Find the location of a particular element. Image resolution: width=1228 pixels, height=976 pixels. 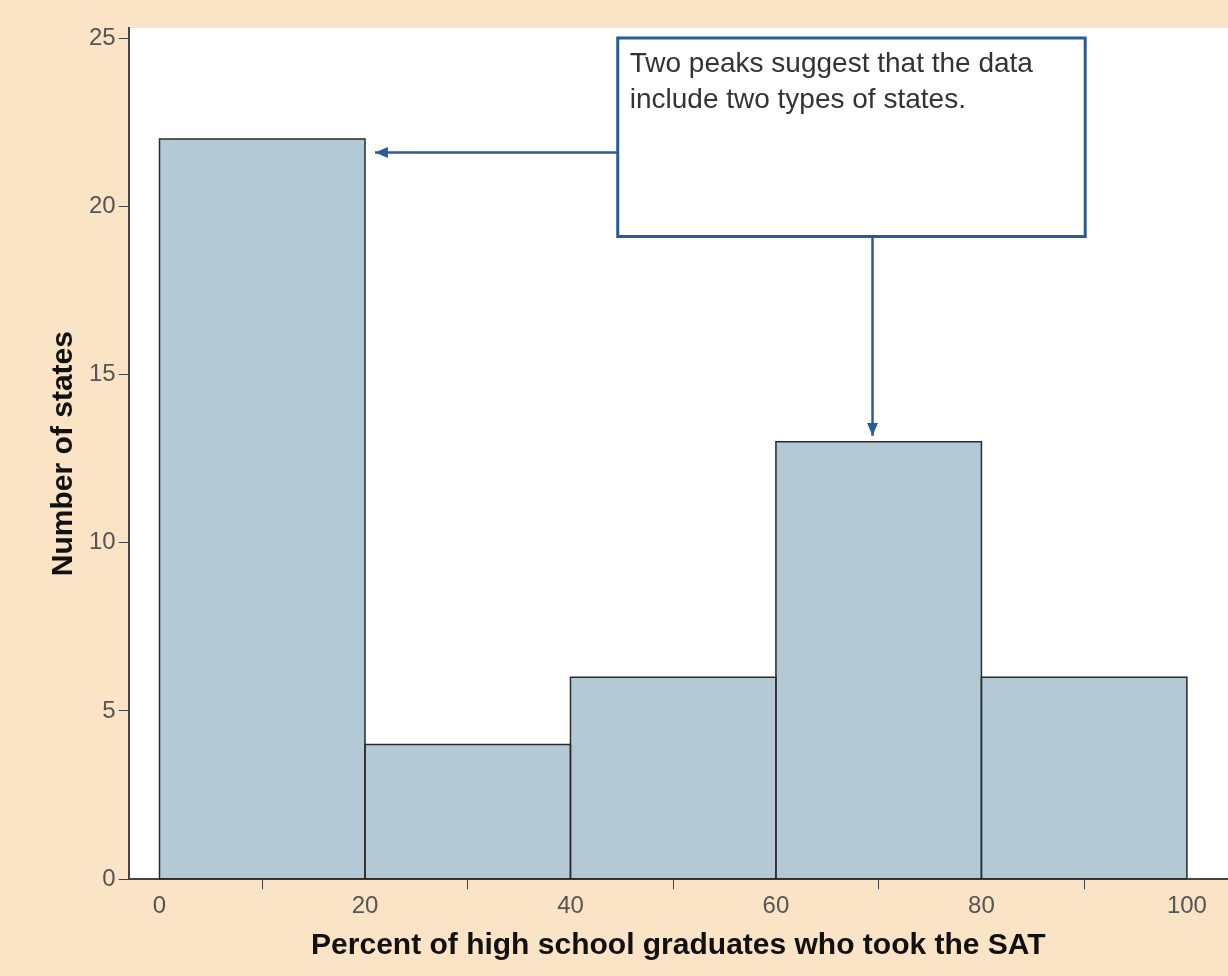

y-tick-label: 25 is located at coordinates (102, 36).